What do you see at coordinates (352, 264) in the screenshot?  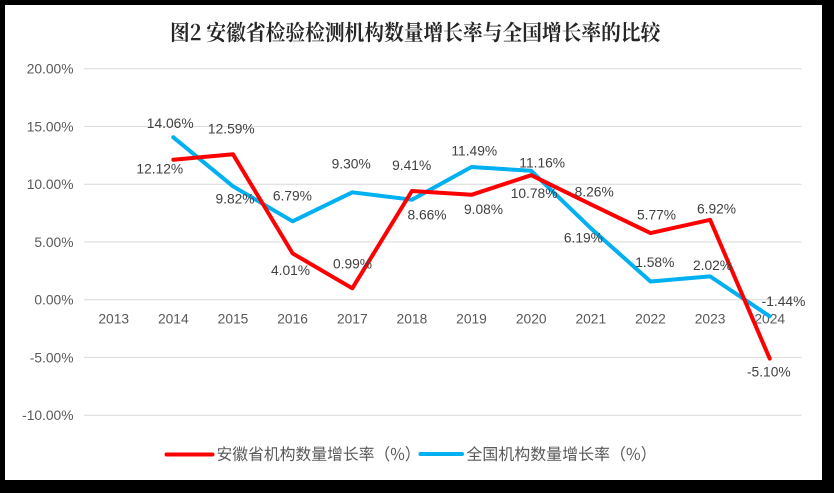 I see `svg-text: 0.99%` at bounding box center [352, 264].